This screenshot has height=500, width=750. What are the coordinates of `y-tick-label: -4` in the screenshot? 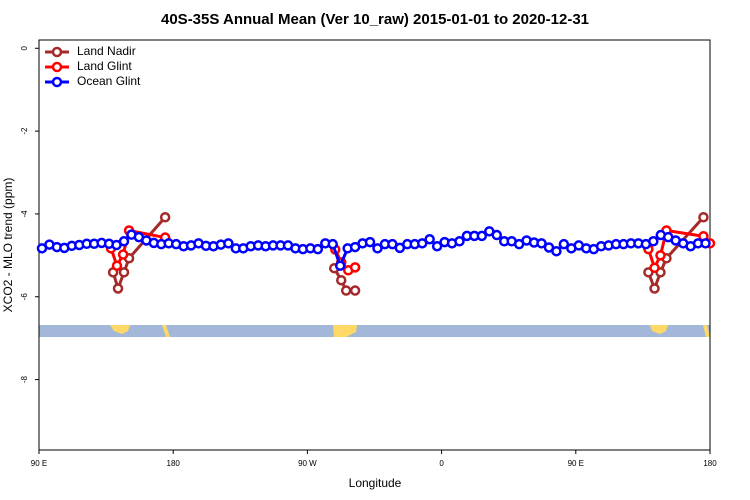 It's located at (24, 214).